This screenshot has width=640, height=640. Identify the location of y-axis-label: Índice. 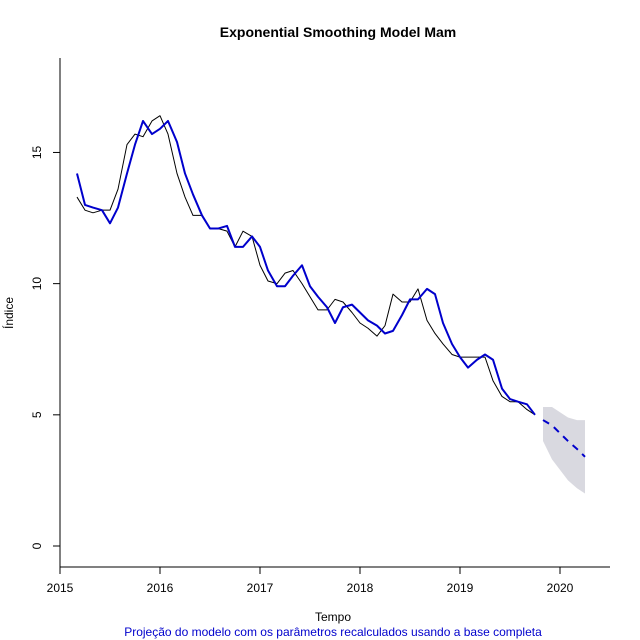
(8, 313).